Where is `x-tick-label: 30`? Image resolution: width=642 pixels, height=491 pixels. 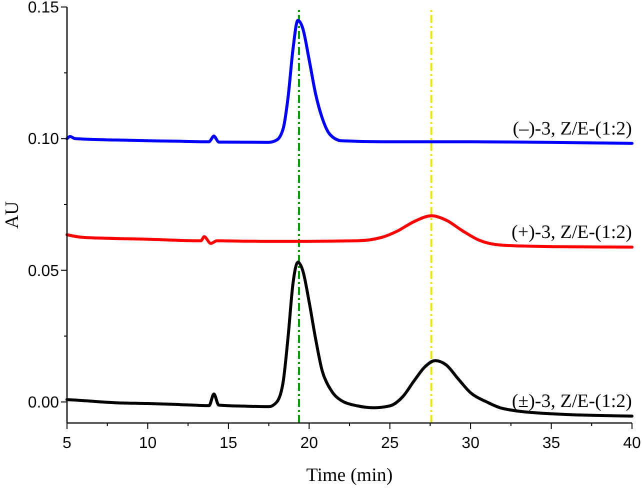
x-tick-label: 30 is located at coordinates (471, 443).